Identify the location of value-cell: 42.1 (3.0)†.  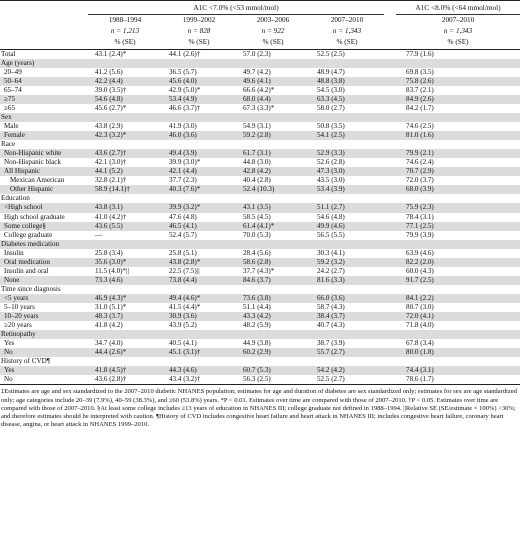
(111, 162).